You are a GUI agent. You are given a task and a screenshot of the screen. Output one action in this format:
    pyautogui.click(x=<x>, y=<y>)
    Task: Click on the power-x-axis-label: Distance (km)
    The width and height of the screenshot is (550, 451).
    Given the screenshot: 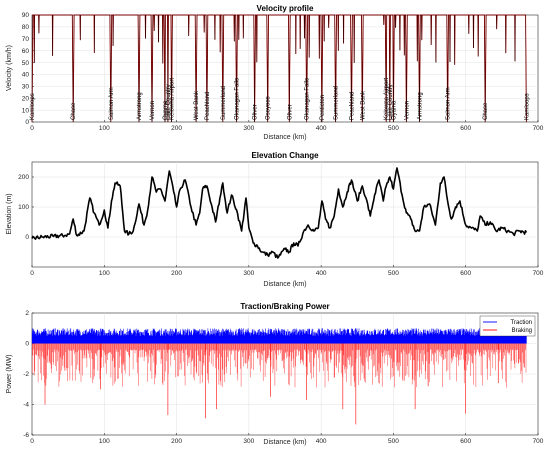 What is the action you would take?
    pyautogui.click(x=284, y=442)
    